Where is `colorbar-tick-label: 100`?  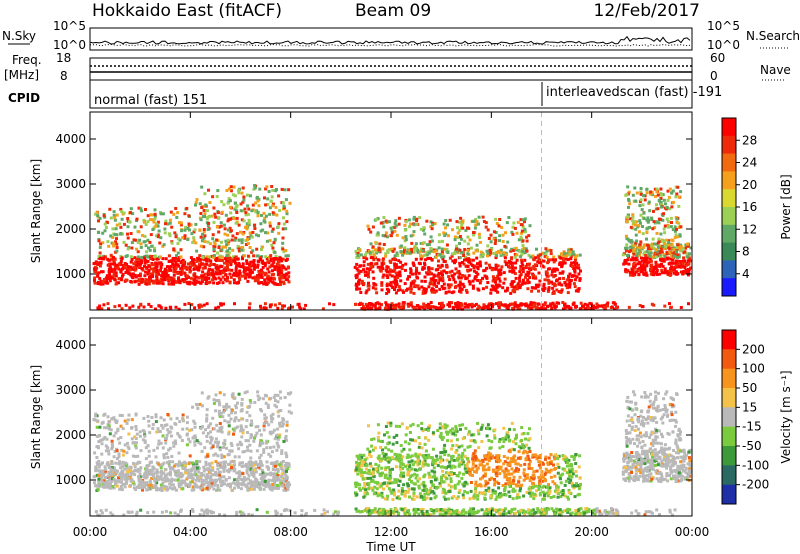
colorbar-tick-label: 100 is located at coordinates (753, 369).